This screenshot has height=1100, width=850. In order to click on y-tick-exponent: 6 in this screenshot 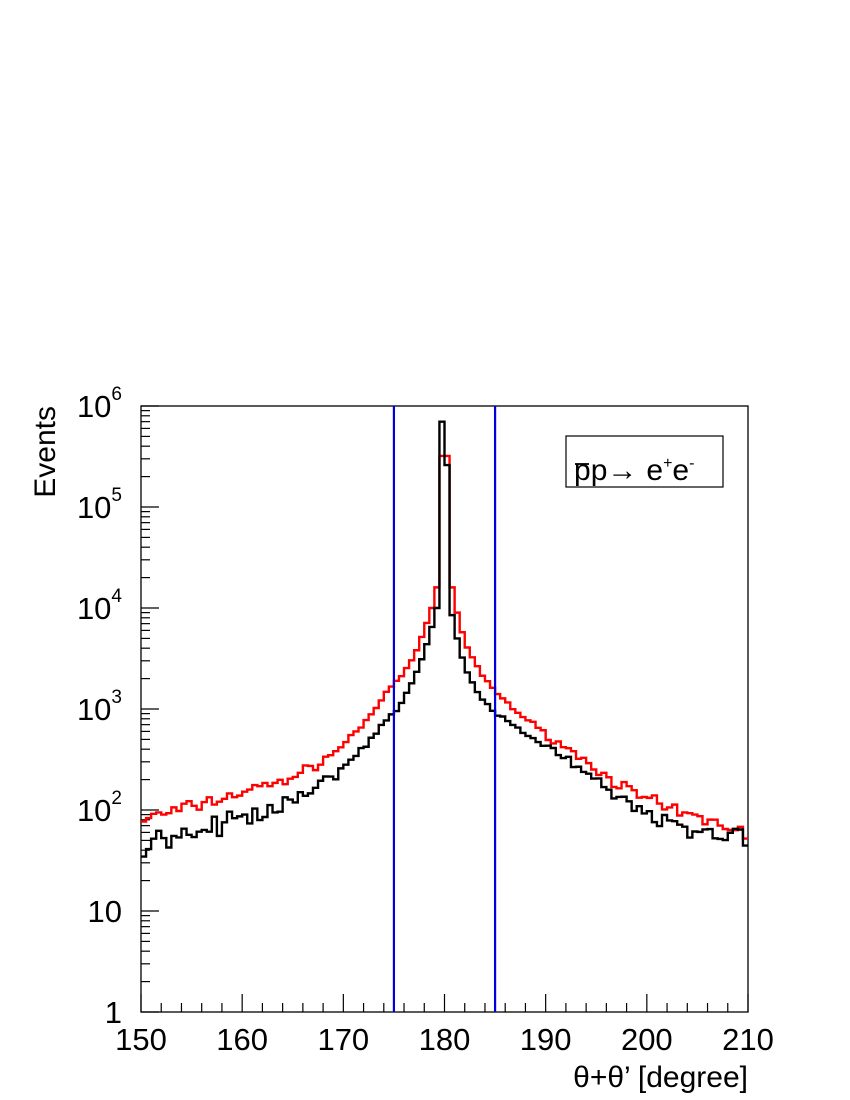, I will do `click(116, 394)`.